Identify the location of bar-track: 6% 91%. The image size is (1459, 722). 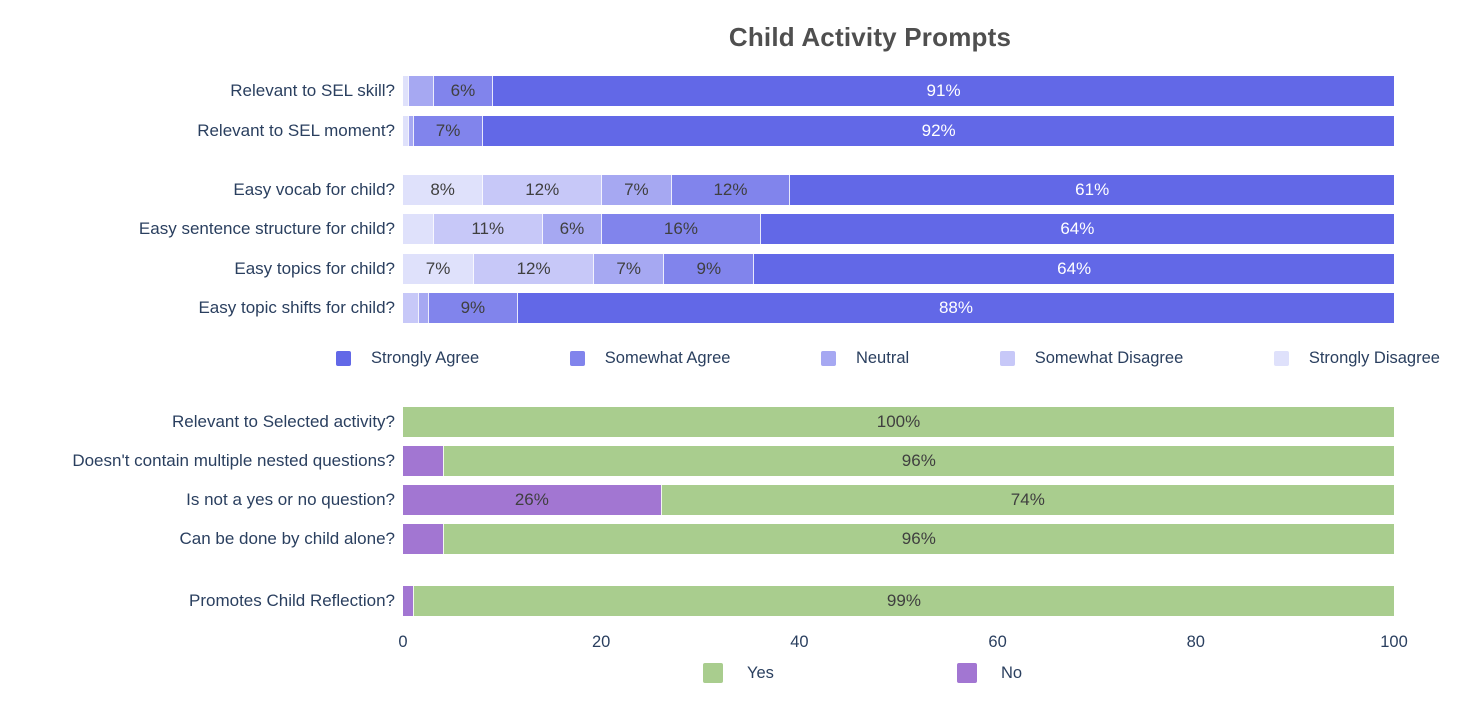
(898, 91).